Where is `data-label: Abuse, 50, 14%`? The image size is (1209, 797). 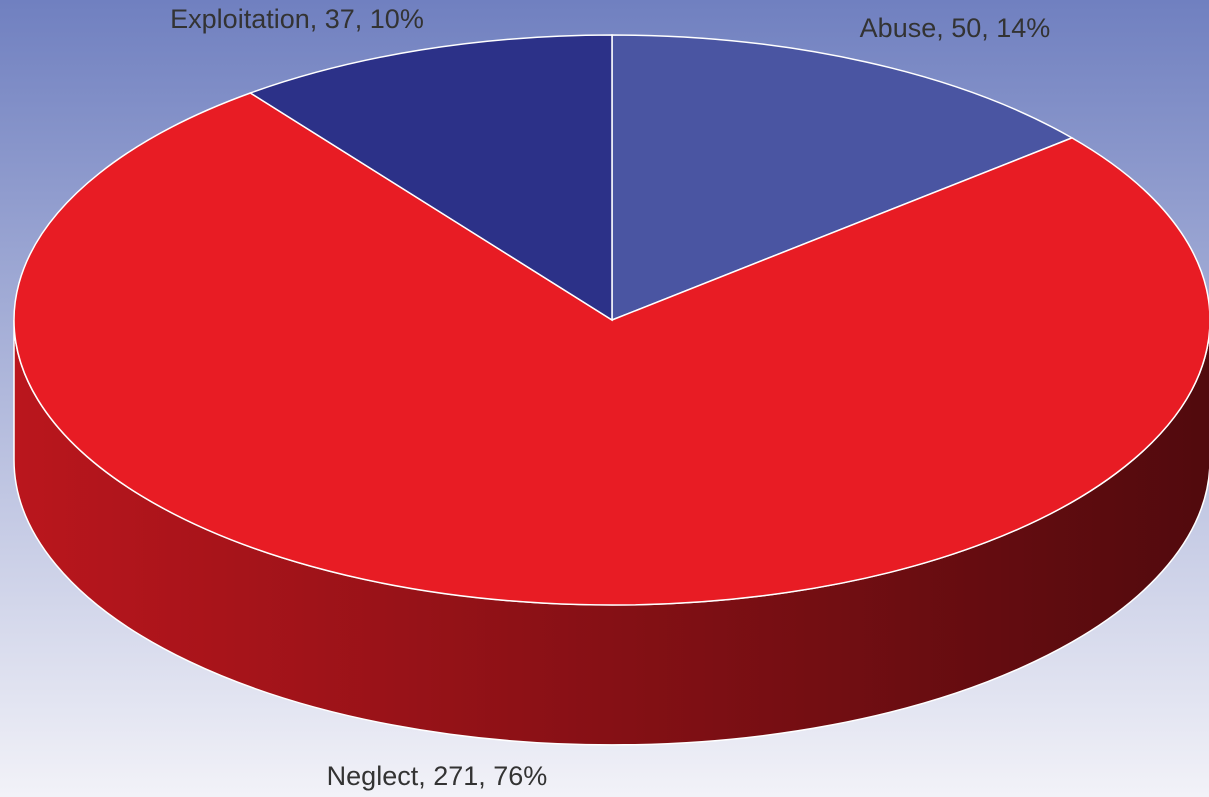
data-label: Abuse, 50, 14% is located at coordinates (955, 28).